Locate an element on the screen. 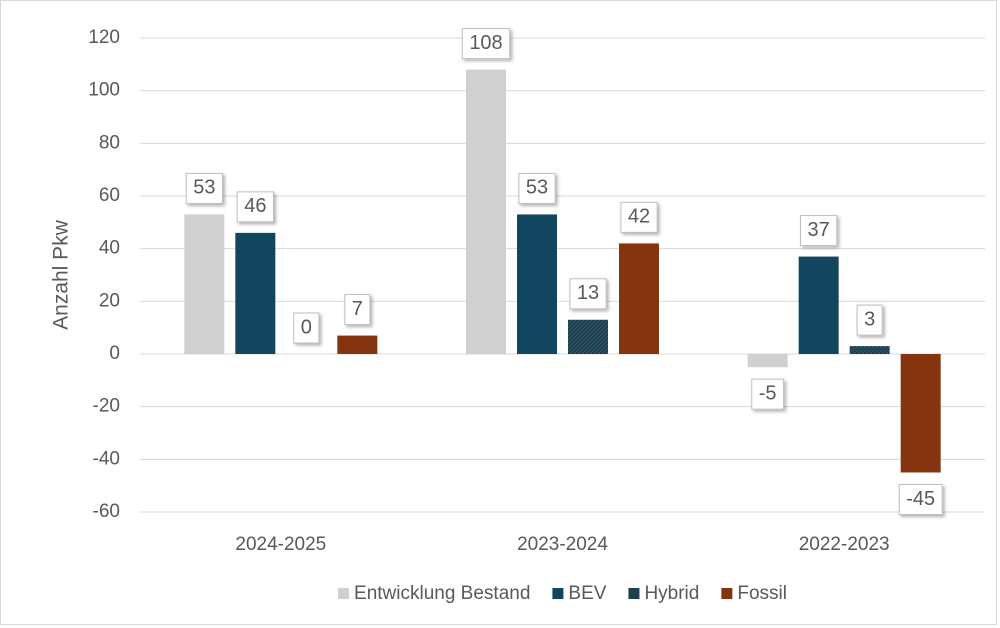 This screenshot has width=1000, height=628. y-tick-label: 60 is located at coordinates (109, 195).